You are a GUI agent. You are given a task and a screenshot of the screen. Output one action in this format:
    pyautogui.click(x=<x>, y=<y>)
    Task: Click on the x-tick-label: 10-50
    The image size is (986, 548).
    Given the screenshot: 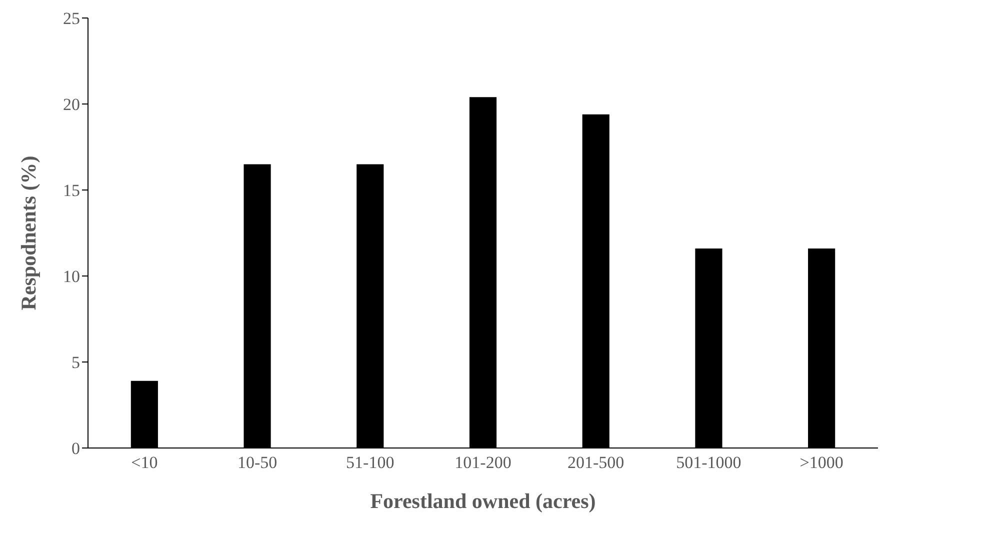 What is the action you would take?
    pyautogui.click(x=257, y=462)
    